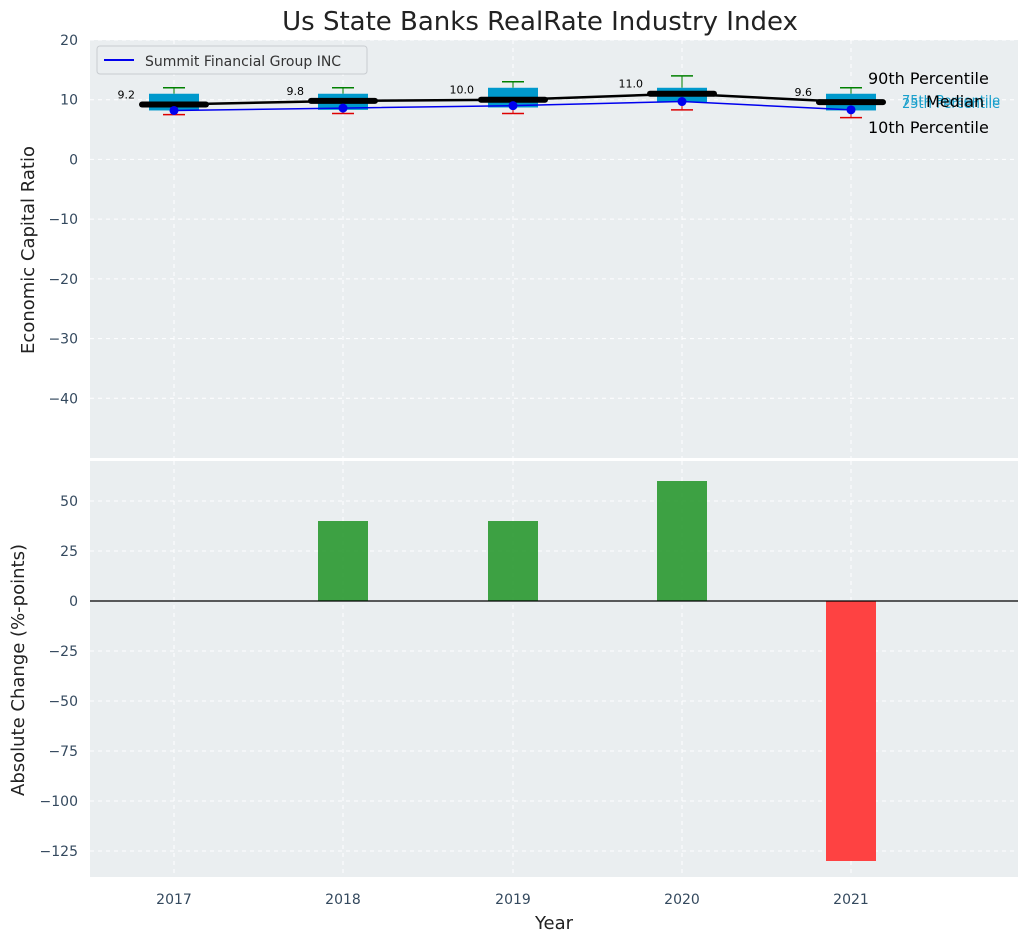  What do you see at coordinates (28, 250) in the screenshot?
I see `top-y-axis-title: Economic Capital Ratio` at bounding box center [28, 250].